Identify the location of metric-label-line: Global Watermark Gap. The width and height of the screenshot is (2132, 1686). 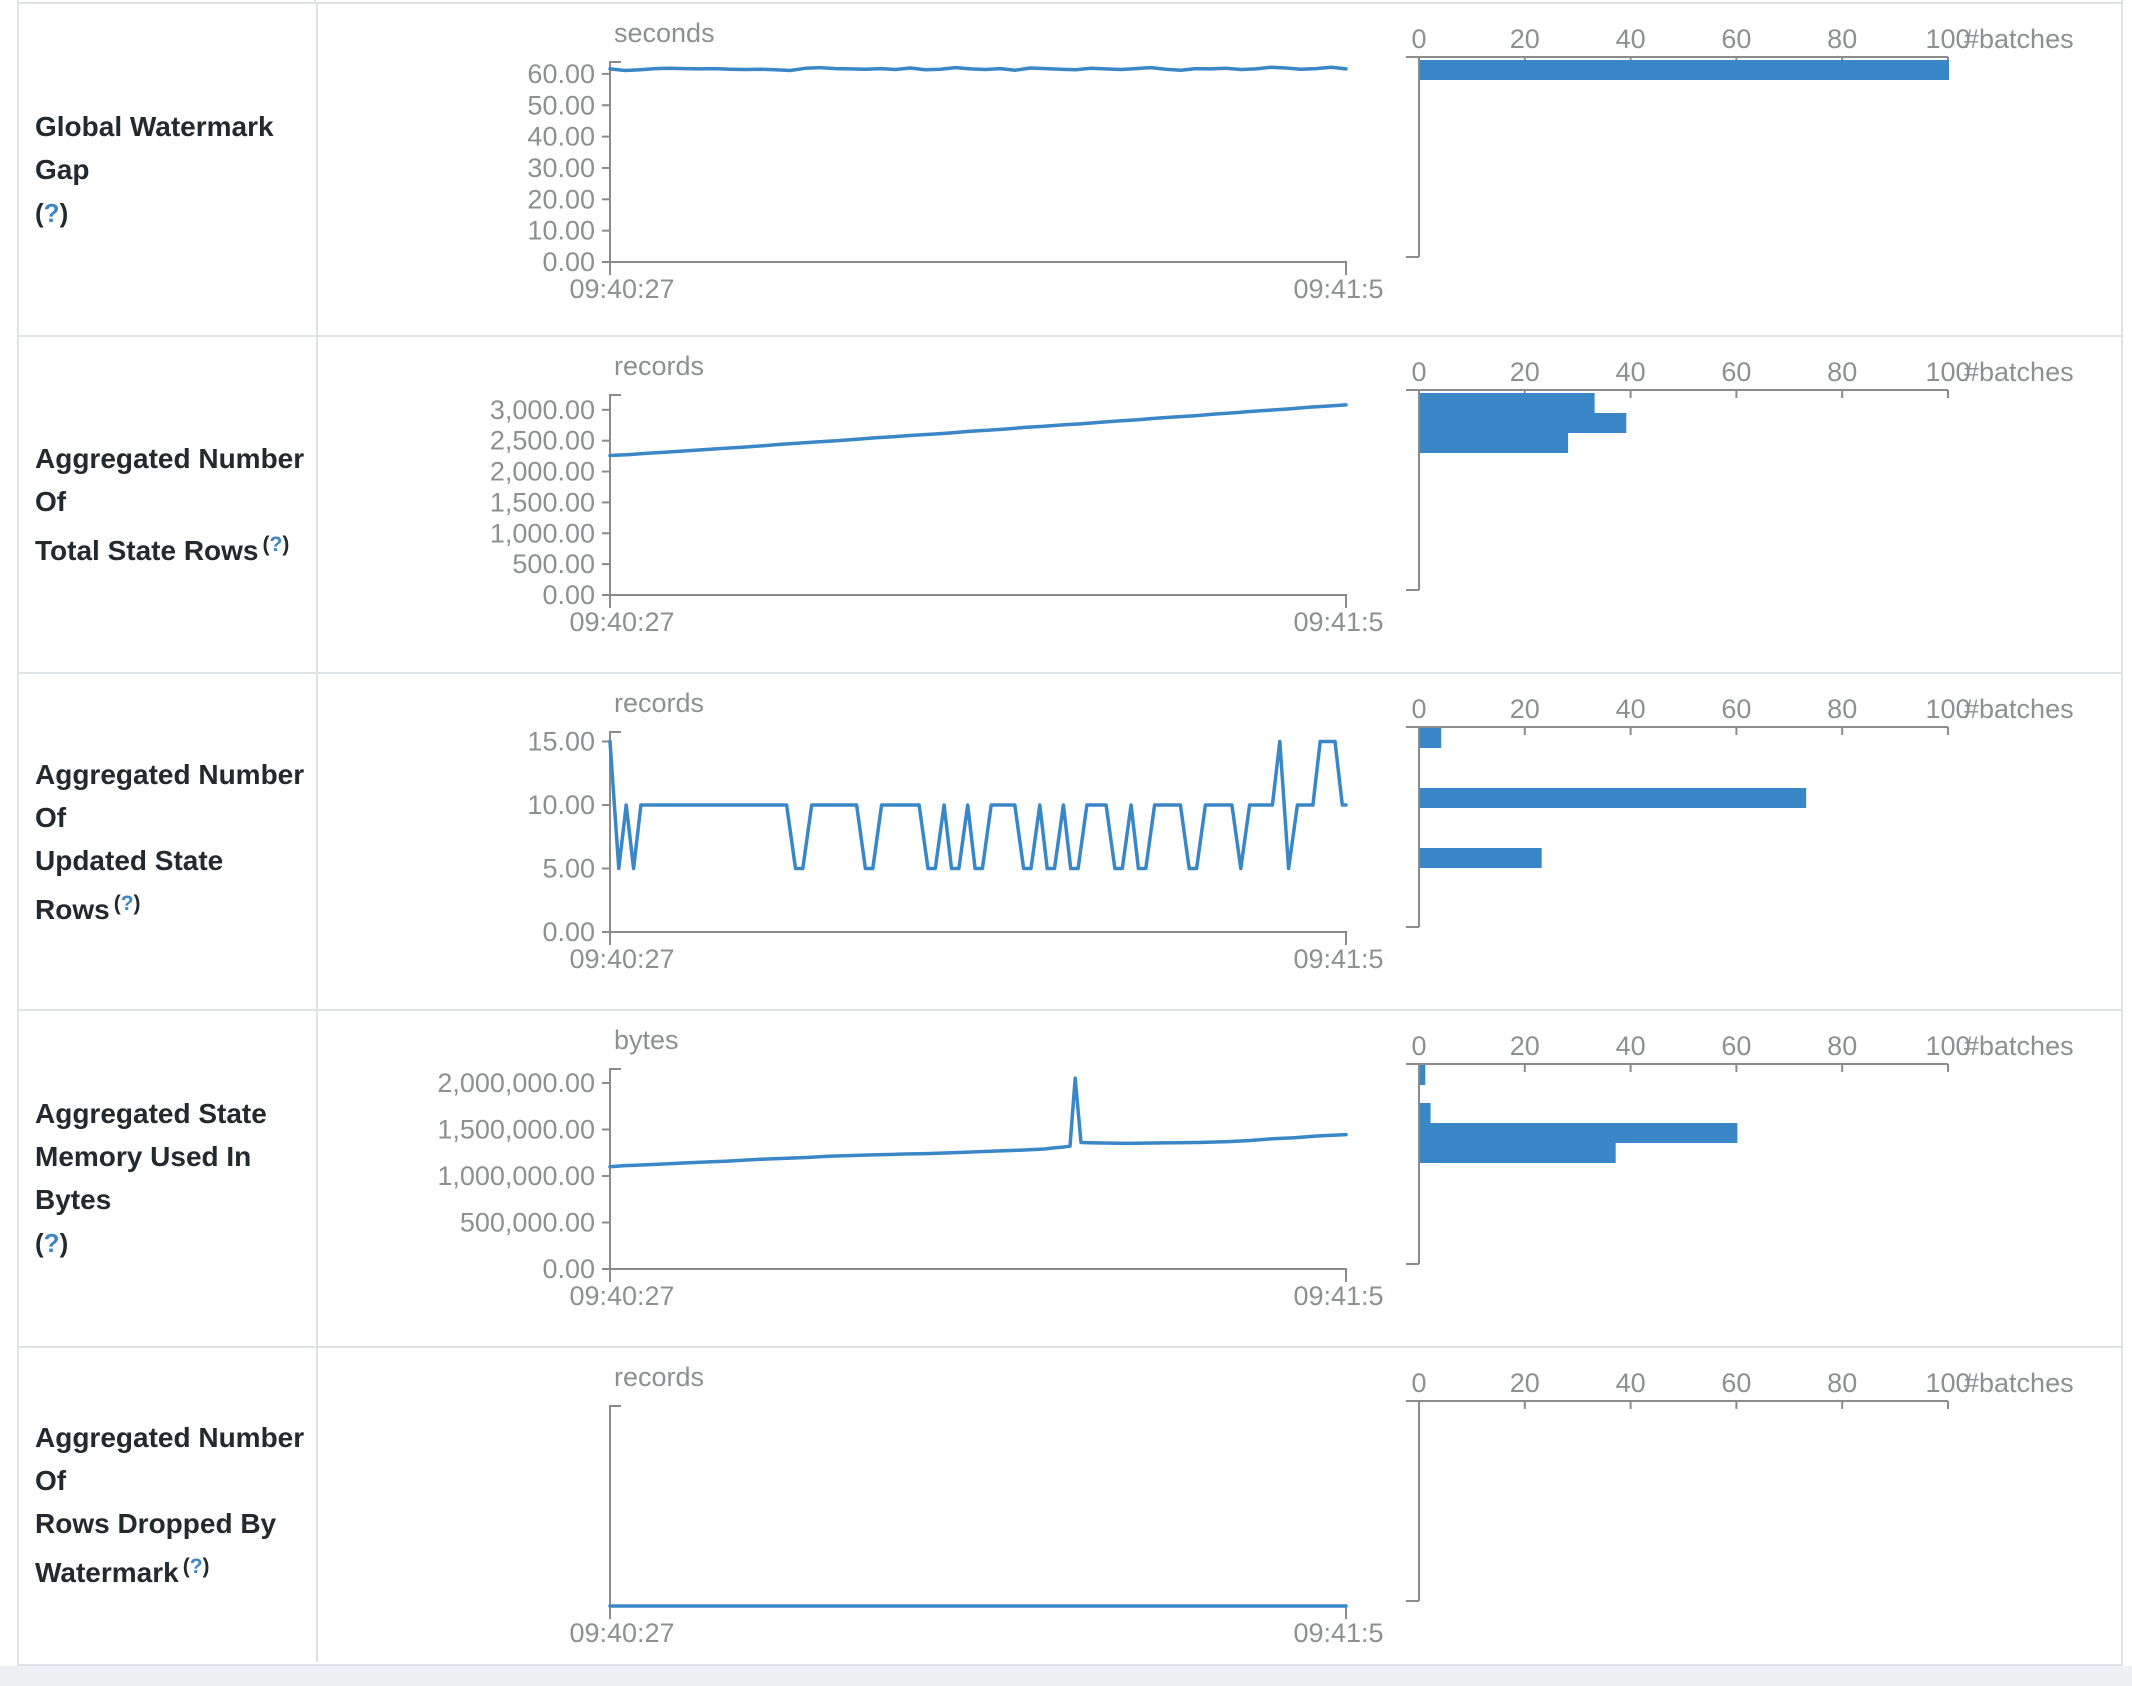
(154, 147).